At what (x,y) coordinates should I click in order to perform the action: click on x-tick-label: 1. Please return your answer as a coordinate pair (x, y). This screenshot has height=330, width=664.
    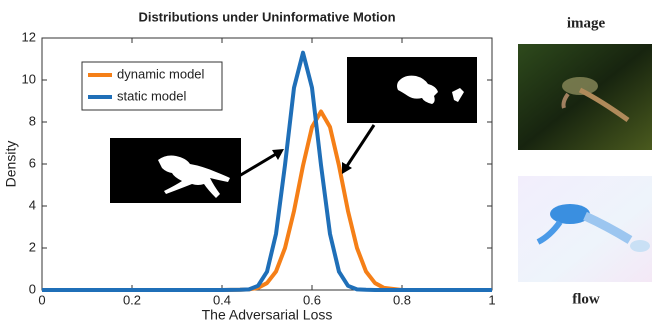
    Looking at the image, I should click on (491, 299).